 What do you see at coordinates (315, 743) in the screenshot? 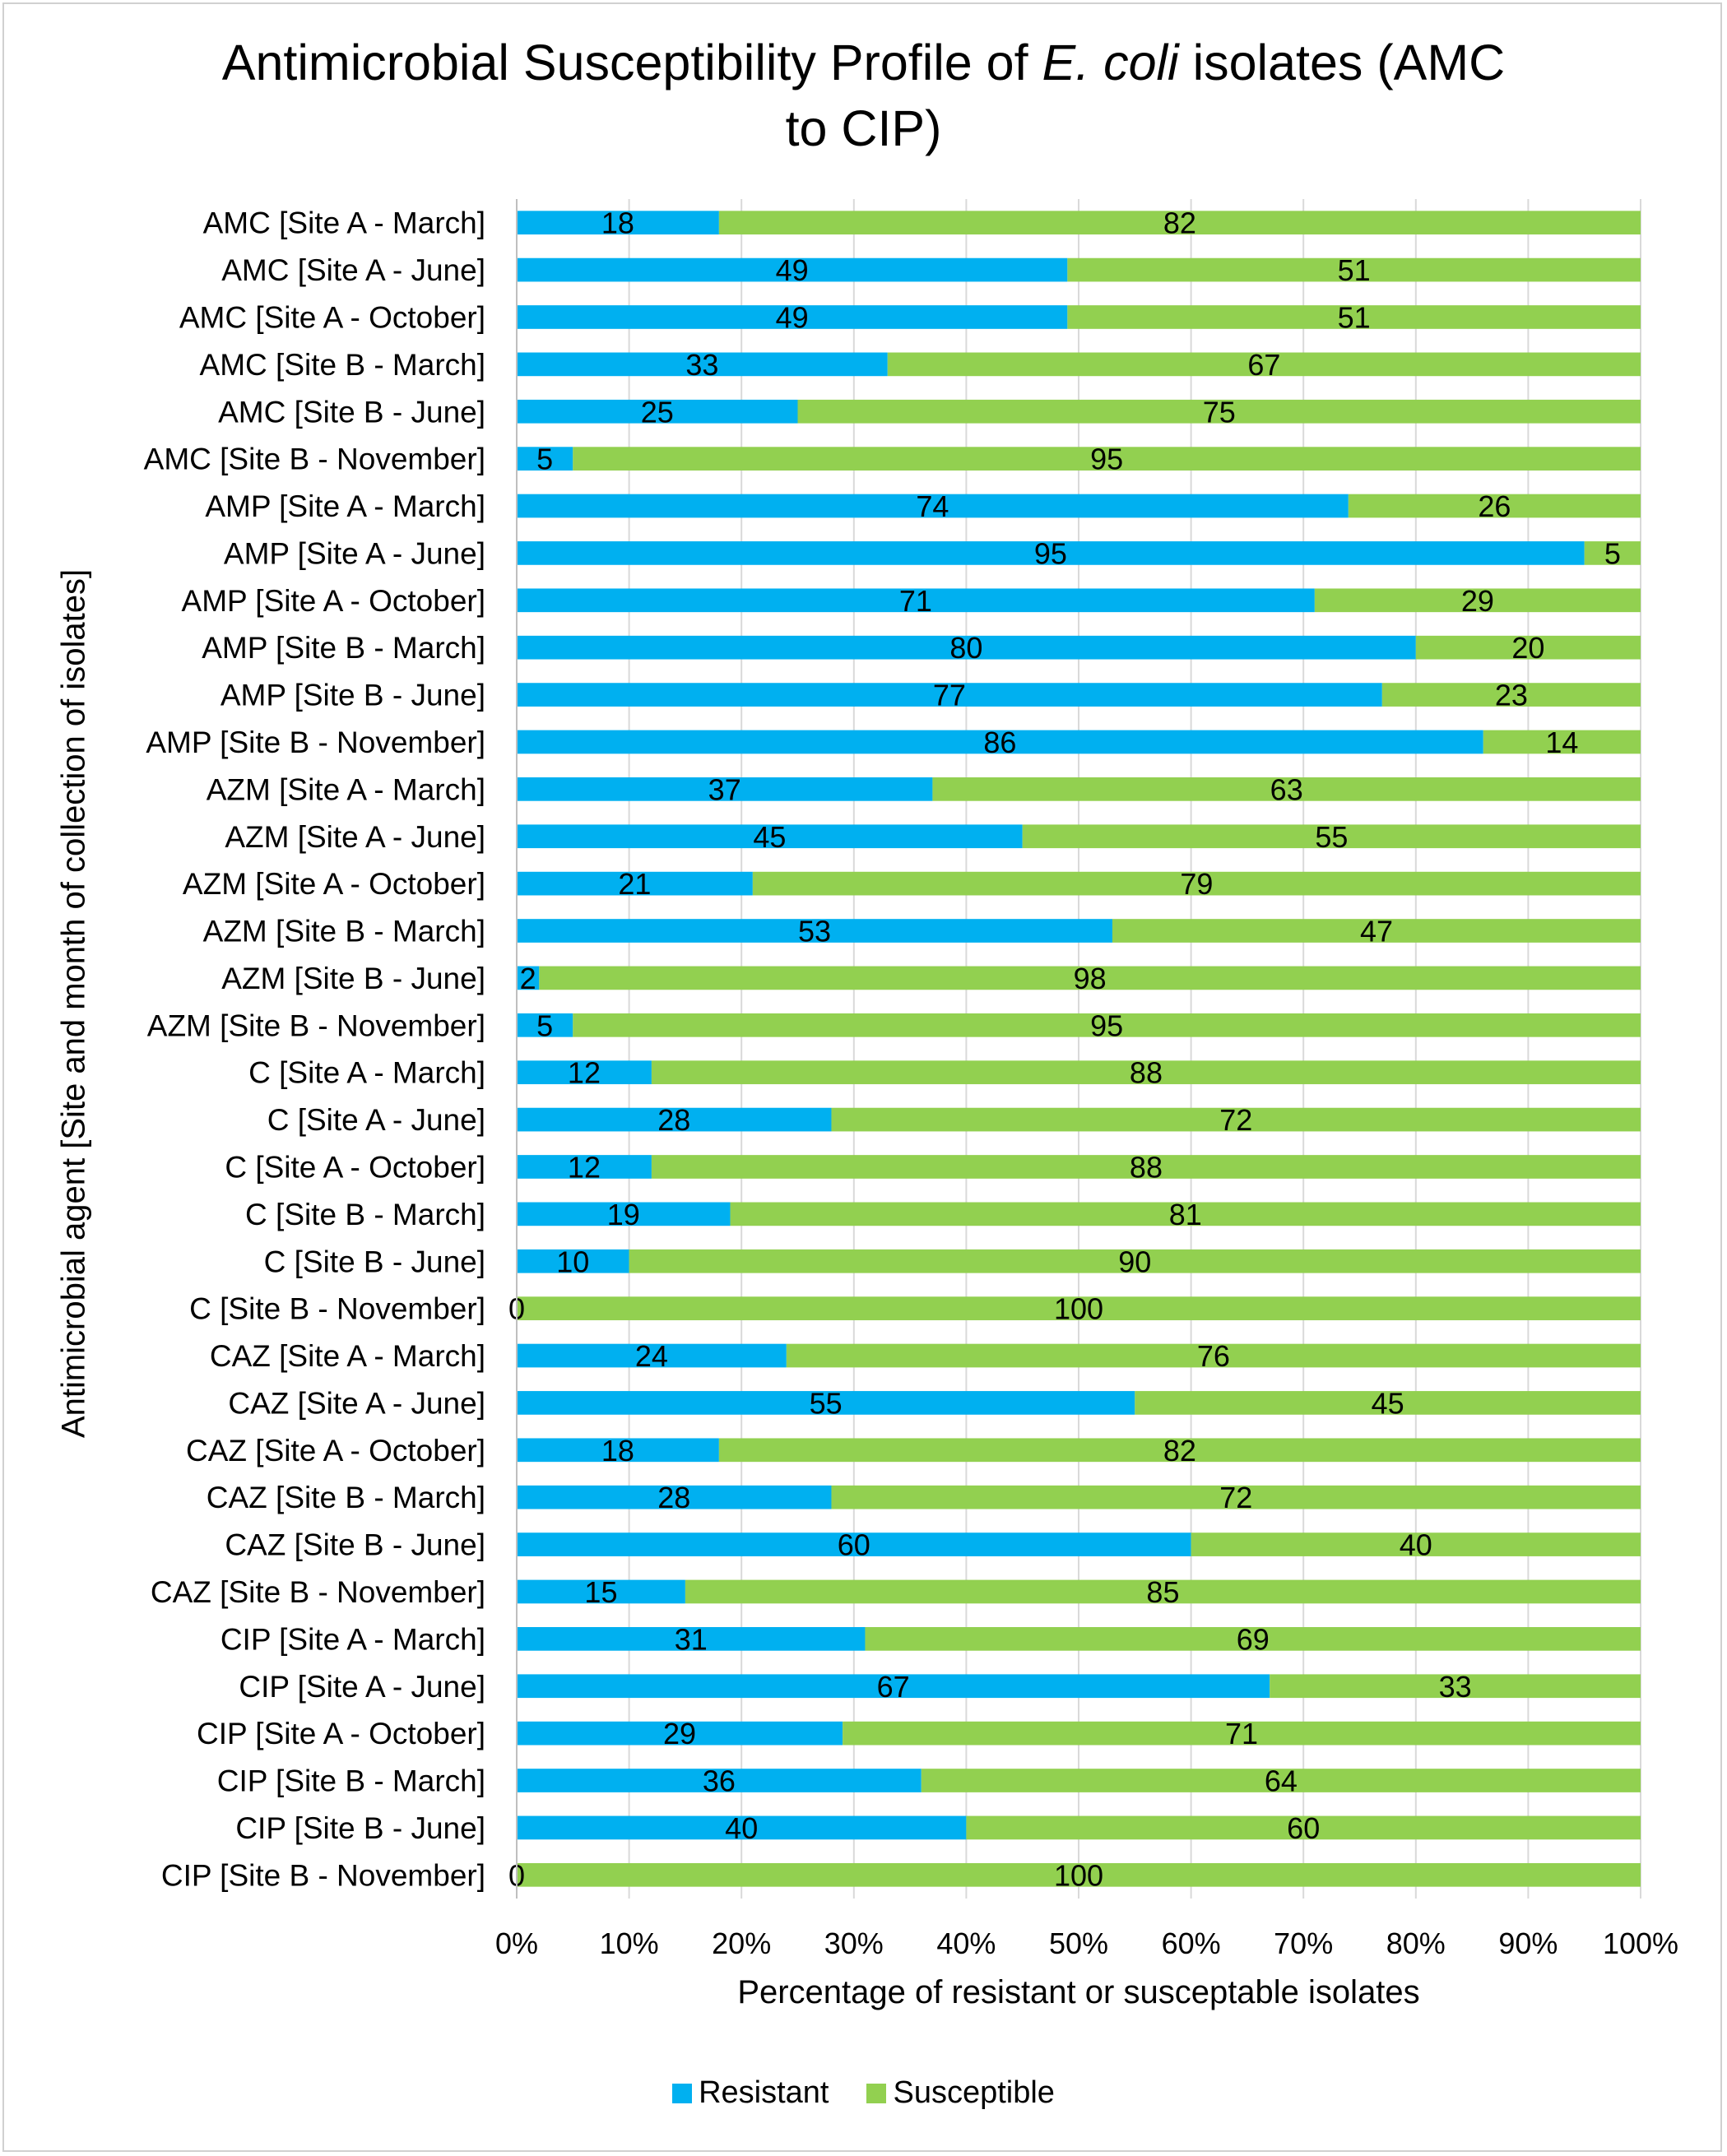
I see `y-tick-label: AMP [Site B - November]` at bounding box center [315, 743].